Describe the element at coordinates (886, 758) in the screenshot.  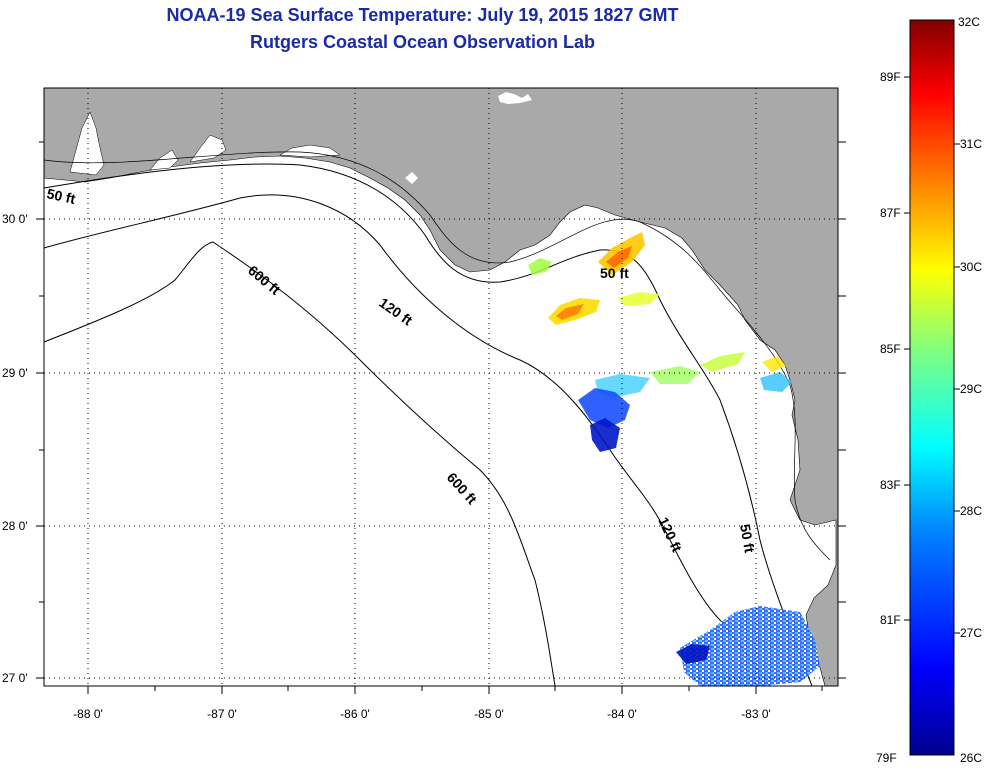
I see `colorbar-label-f: 79F` at that location.